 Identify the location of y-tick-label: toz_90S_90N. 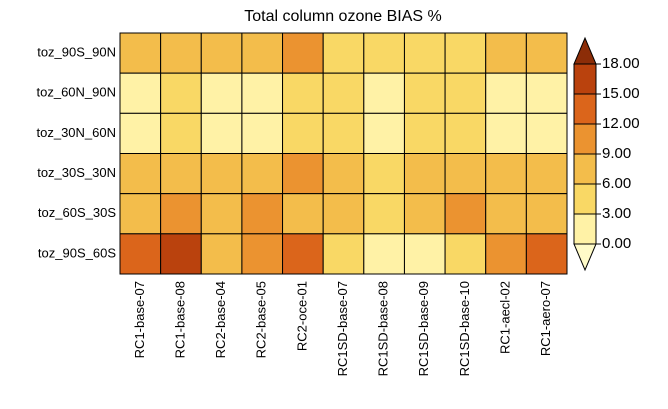
(76, 52).